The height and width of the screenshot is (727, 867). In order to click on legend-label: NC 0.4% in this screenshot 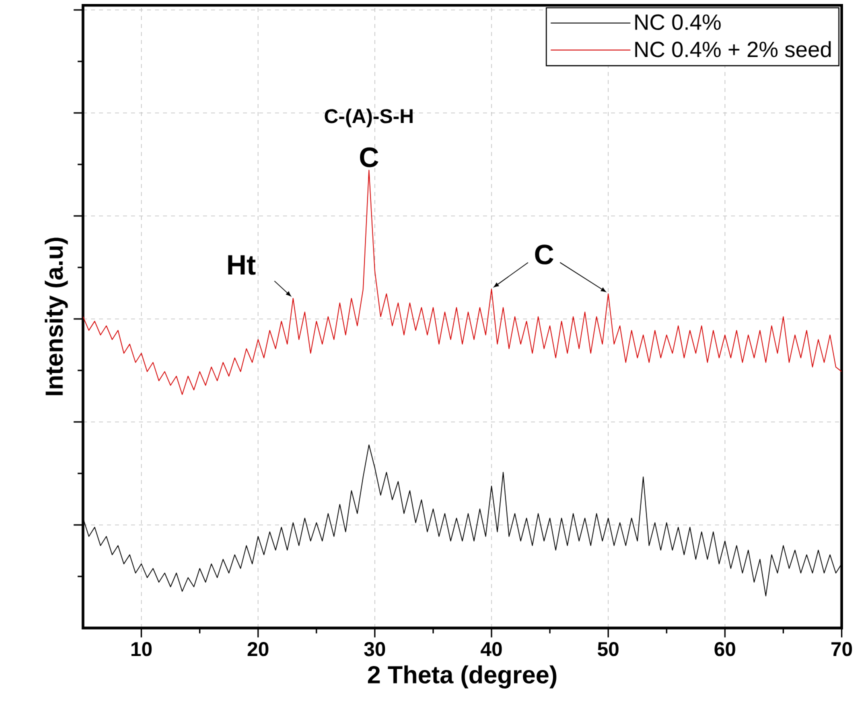, I will do `click(678, 22)`.